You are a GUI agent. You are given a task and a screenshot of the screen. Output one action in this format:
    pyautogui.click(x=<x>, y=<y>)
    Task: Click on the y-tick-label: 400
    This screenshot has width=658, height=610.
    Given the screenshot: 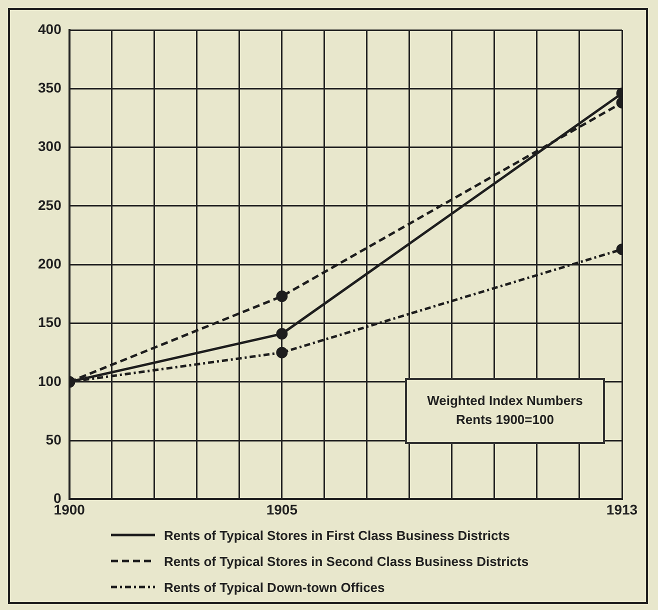 What is the action you would take?
    pyautogui.click(x=50, y=28)
    